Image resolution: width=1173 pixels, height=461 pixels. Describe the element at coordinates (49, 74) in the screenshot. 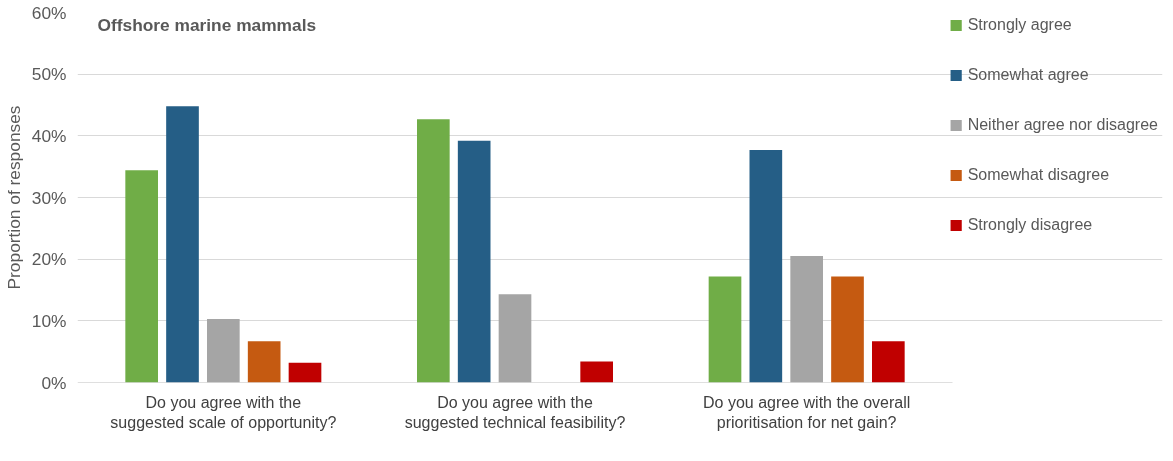

I see `y-tick-label: 50%` at that location.